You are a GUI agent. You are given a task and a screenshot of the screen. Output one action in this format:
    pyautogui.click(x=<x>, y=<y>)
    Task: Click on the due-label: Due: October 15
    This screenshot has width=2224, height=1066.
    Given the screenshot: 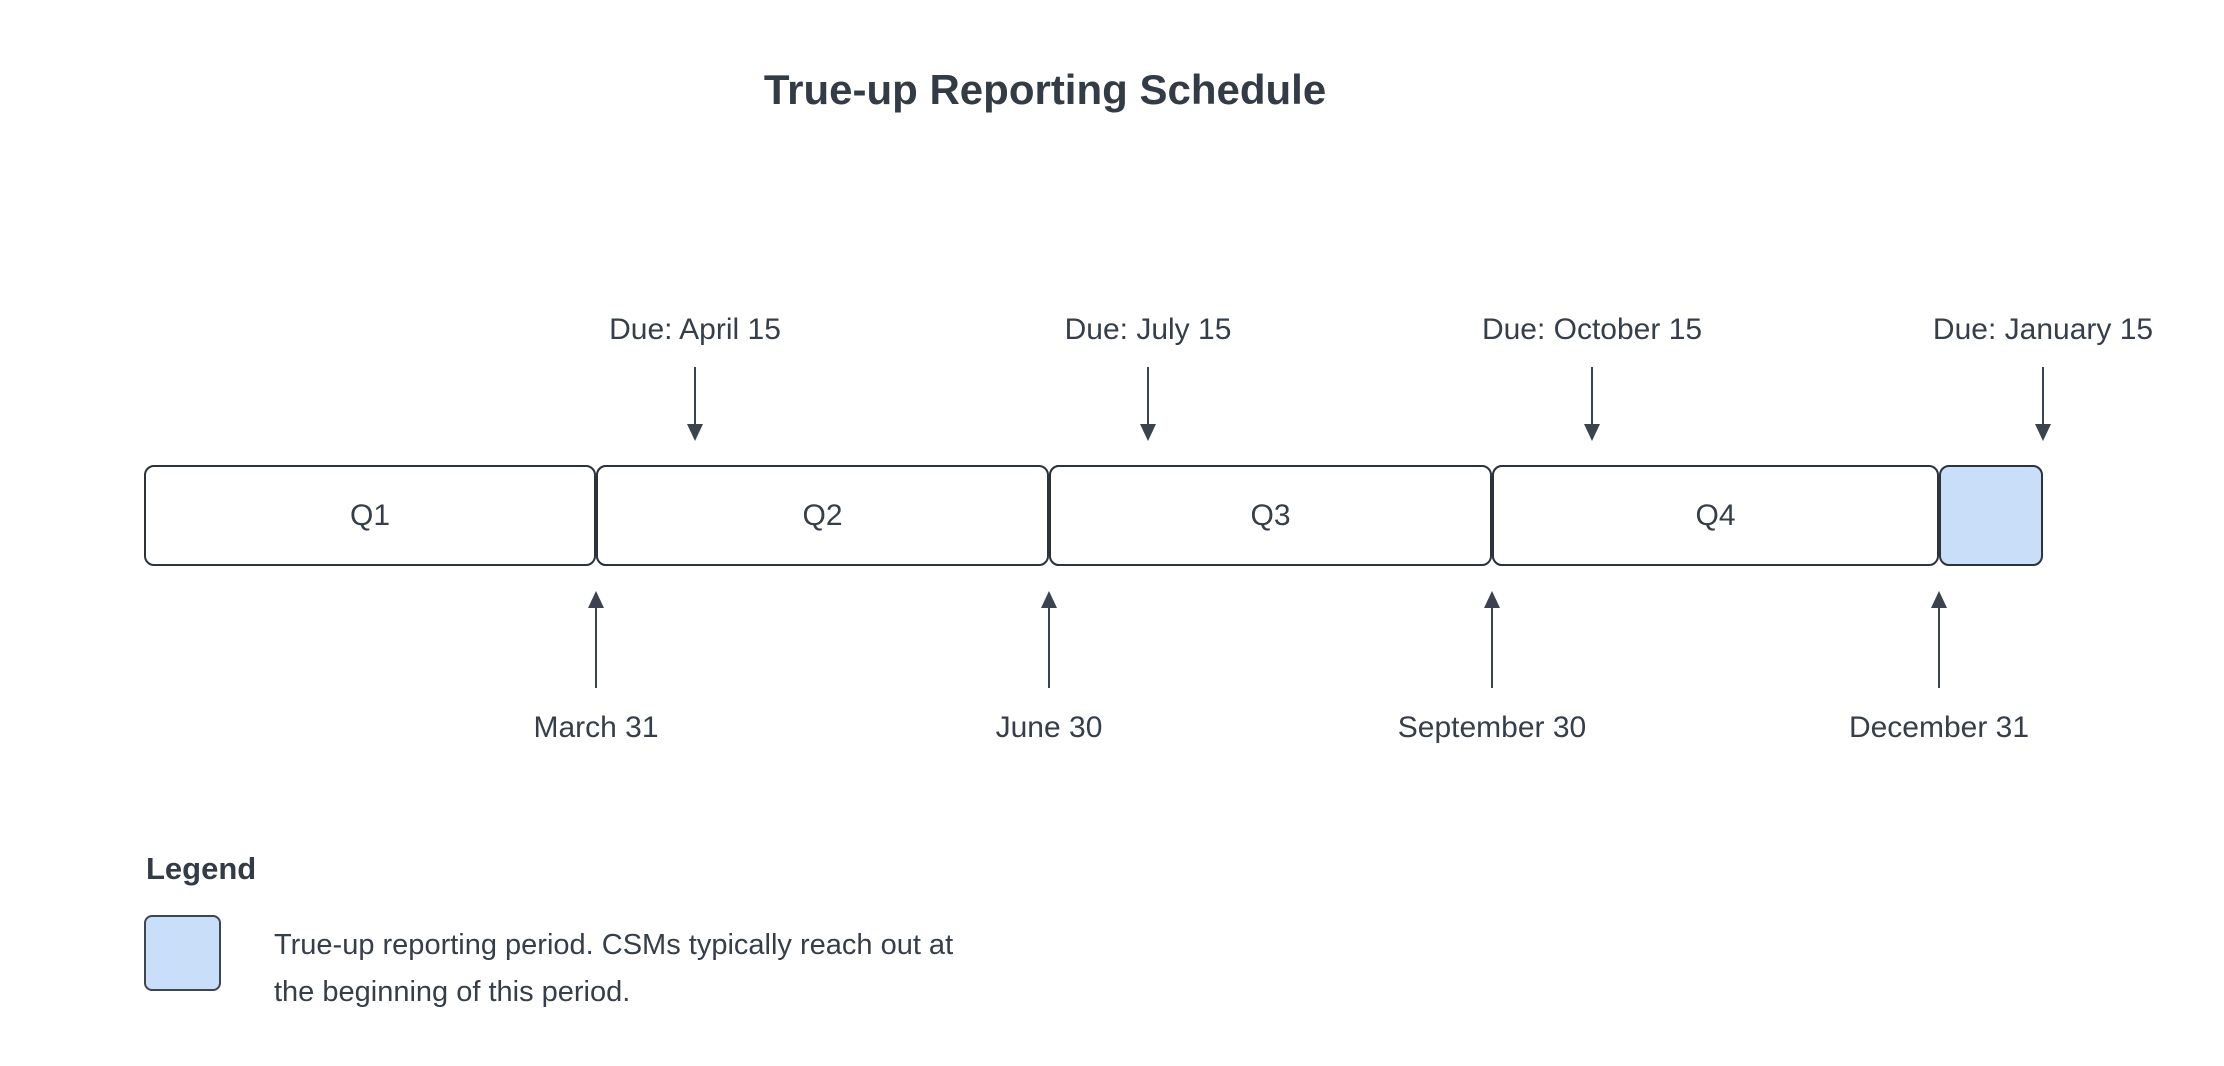 What is the action you would take?
    pyautogui.click(x=1592, y=329)
    